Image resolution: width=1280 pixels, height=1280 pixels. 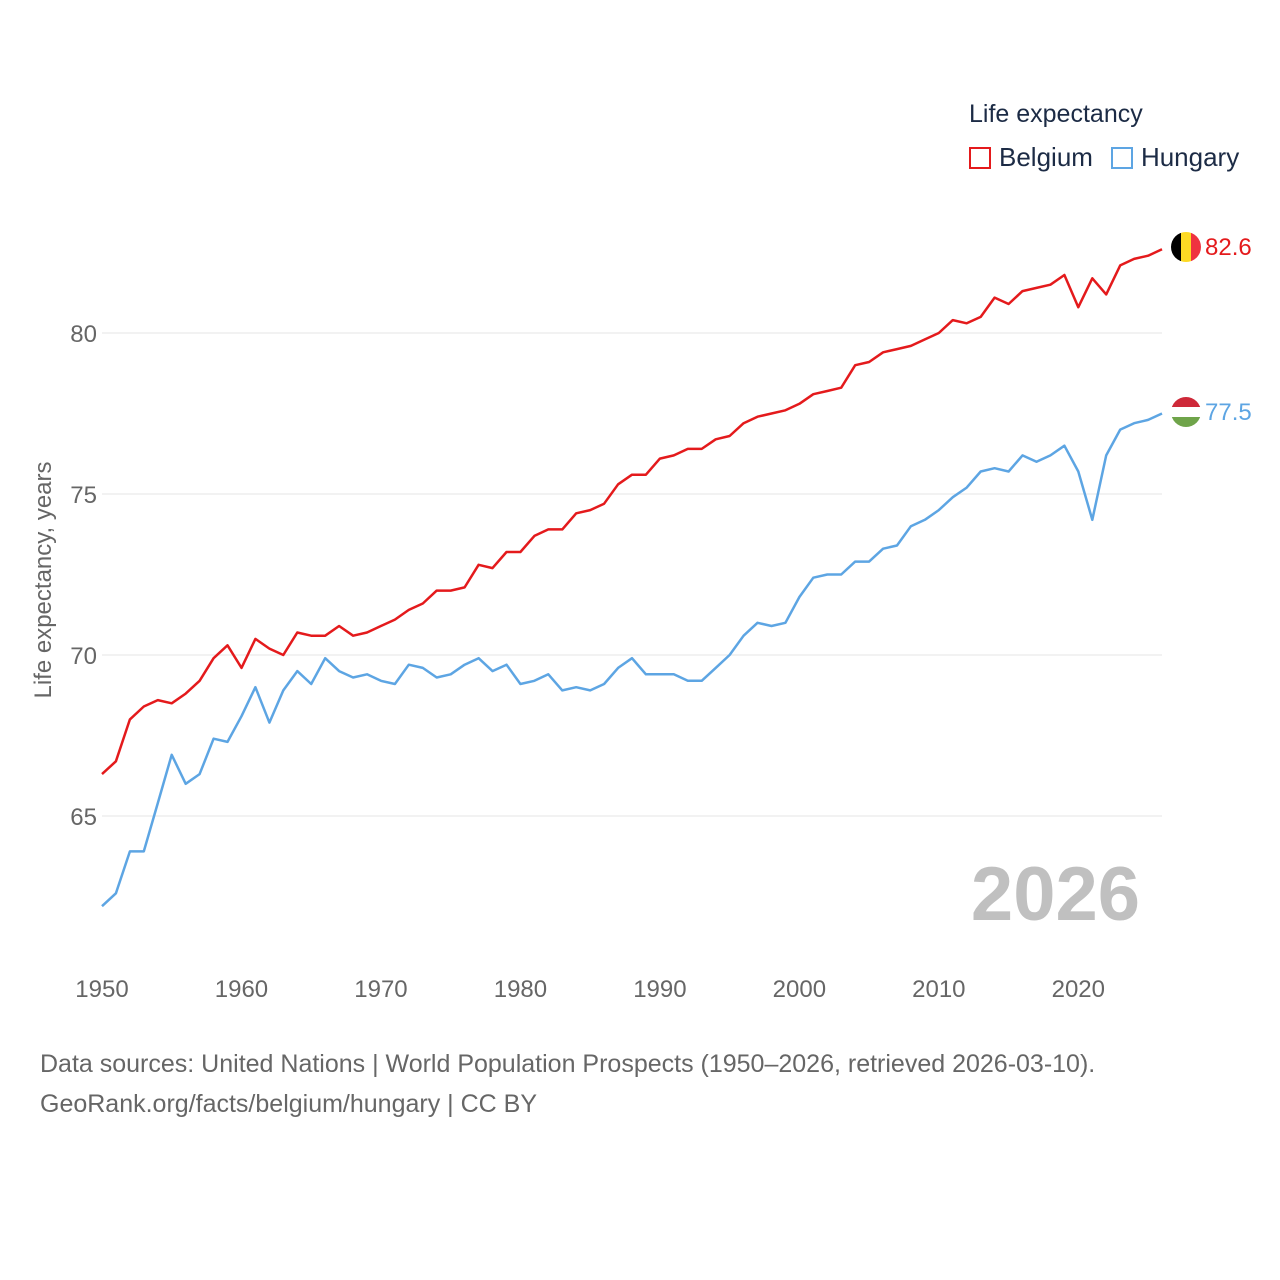 What do you see at coordinates (101, 989) in the screenshot?
I see `x-tick-label: 1950` at bounding box center [101, 989].